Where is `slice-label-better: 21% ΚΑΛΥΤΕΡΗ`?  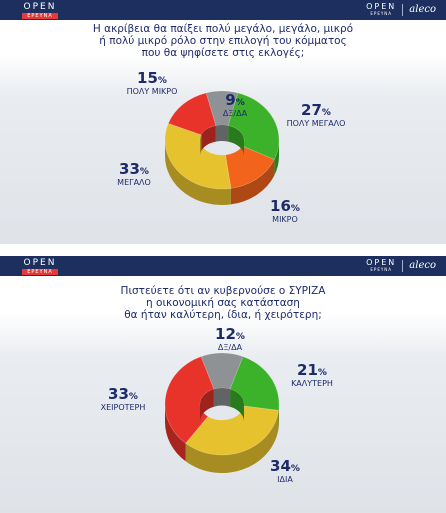 slice-label-better: 21% ΚΑΛΥΤΕΡΗ is located at coordinates (312, 374).